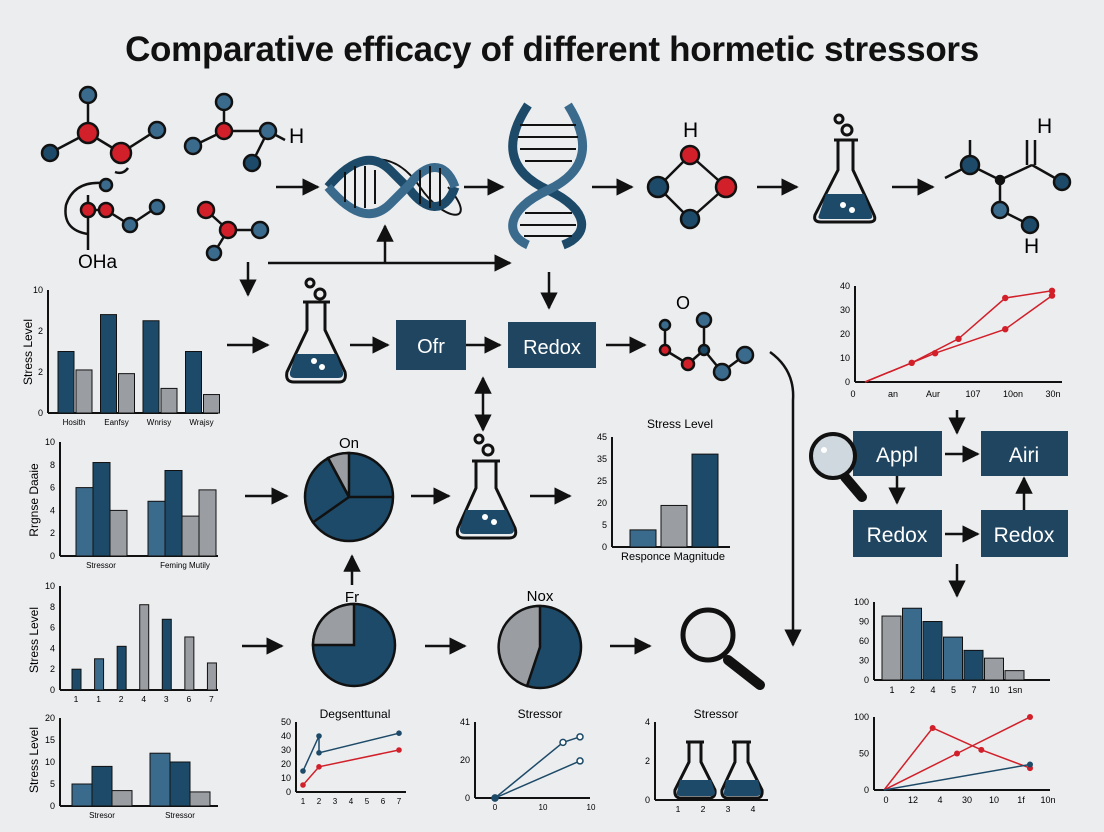 The image size is (1104, 832). What do you see at coordinates (34, 760) in the screenshot?
I see `c4-y-axis-label: Stress Level` at bounding box center [34, 760].